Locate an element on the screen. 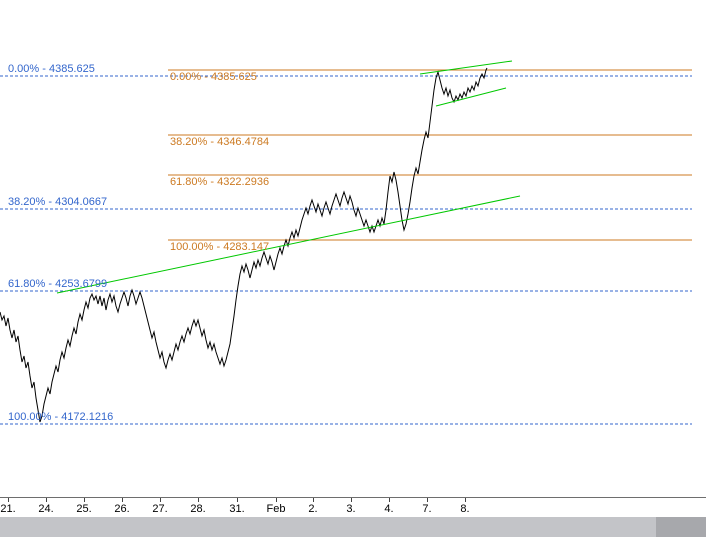 Image resolution: width=706 pixels, height=537 pixels. long-uptrend-line is located at coordinates (288, 244).